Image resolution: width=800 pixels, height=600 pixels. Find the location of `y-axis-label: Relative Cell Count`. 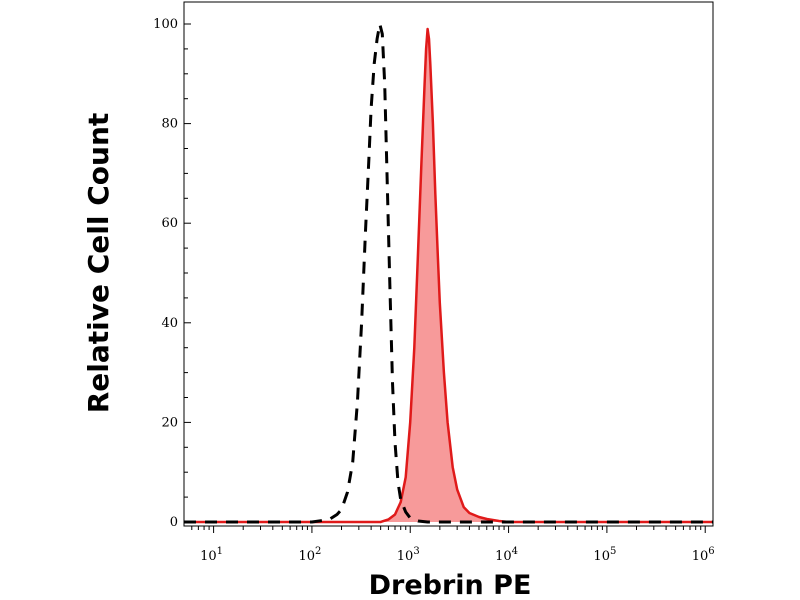

y-axis-label: Relative Cell Count is located at coordinates (98, 263).